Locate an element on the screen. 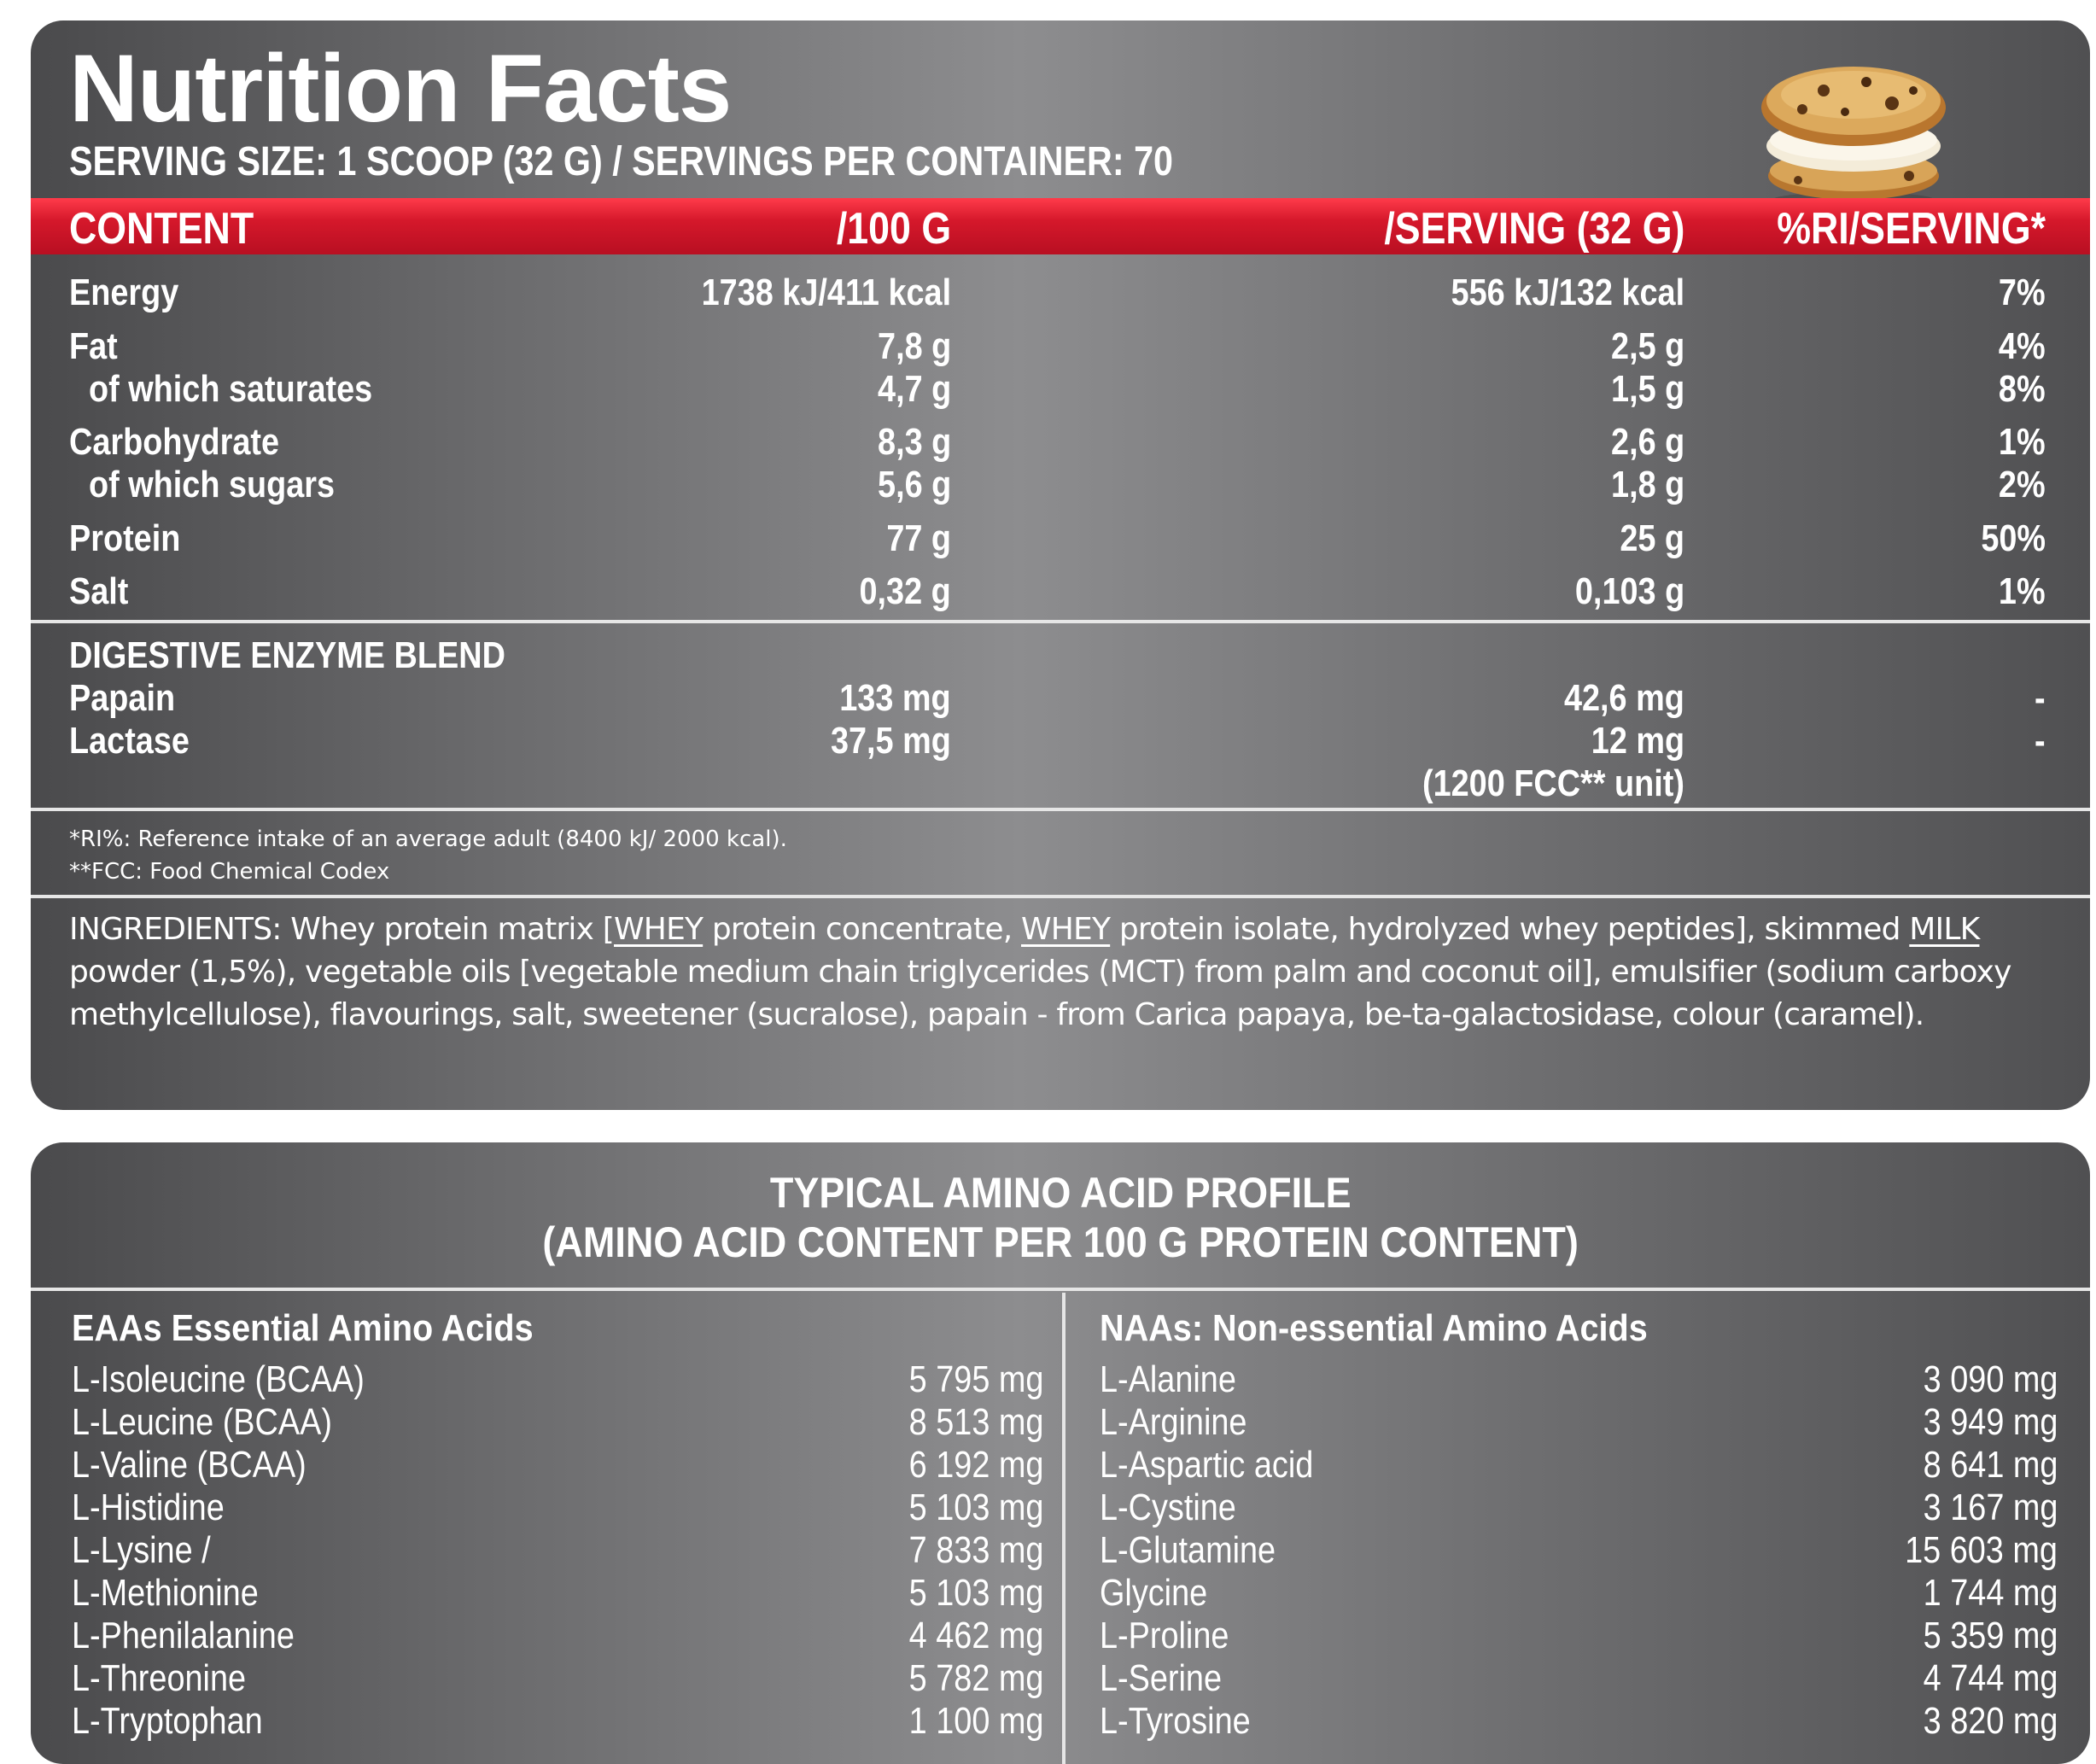 The width and height of the screenshot is (2096, 1764). nutrient-name: Fat is located at coordinates (94, 346).